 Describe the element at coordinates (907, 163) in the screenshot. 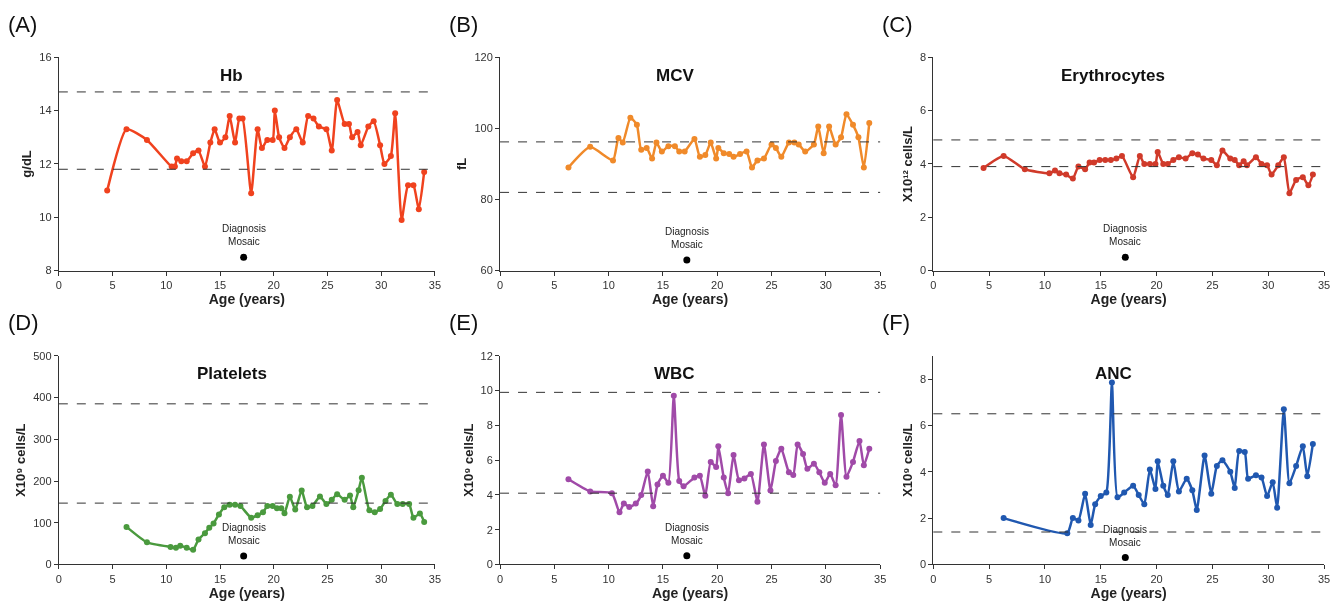

I see `y-axis-title: X10¹² cells/L` at that location.